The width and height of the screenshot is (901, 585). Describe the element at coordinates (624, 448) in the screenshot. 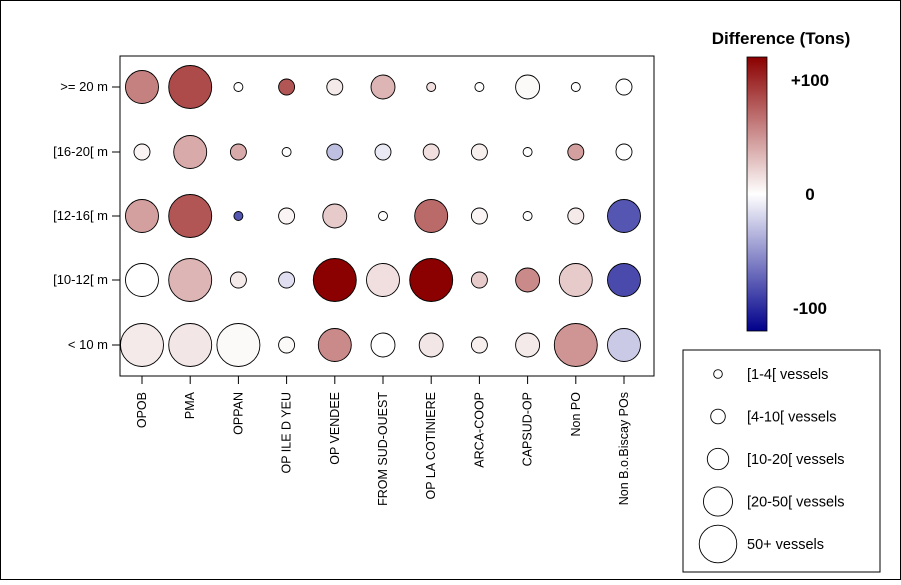

I see `column-label-non-b-o-biscay-pos: Non B.o.Biscay POs` at that location.